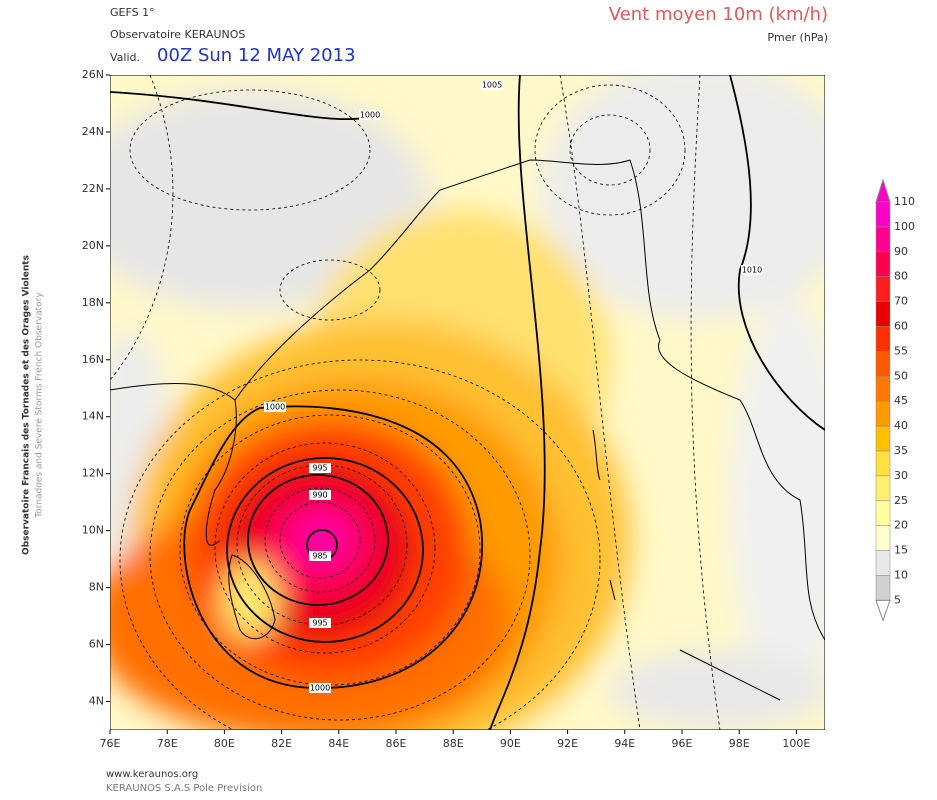 The image size is (937, 800). What do you see at coordinates (110, 743) in the screenshot?
I see `lon-label: 76E` at bounding box center [110, 743].